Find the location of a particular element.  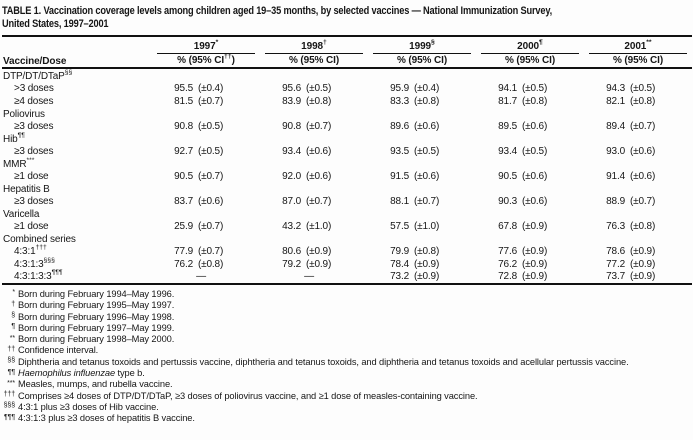

data-cell: 90.8 (±0.5) is located at coordinates (206, 126).